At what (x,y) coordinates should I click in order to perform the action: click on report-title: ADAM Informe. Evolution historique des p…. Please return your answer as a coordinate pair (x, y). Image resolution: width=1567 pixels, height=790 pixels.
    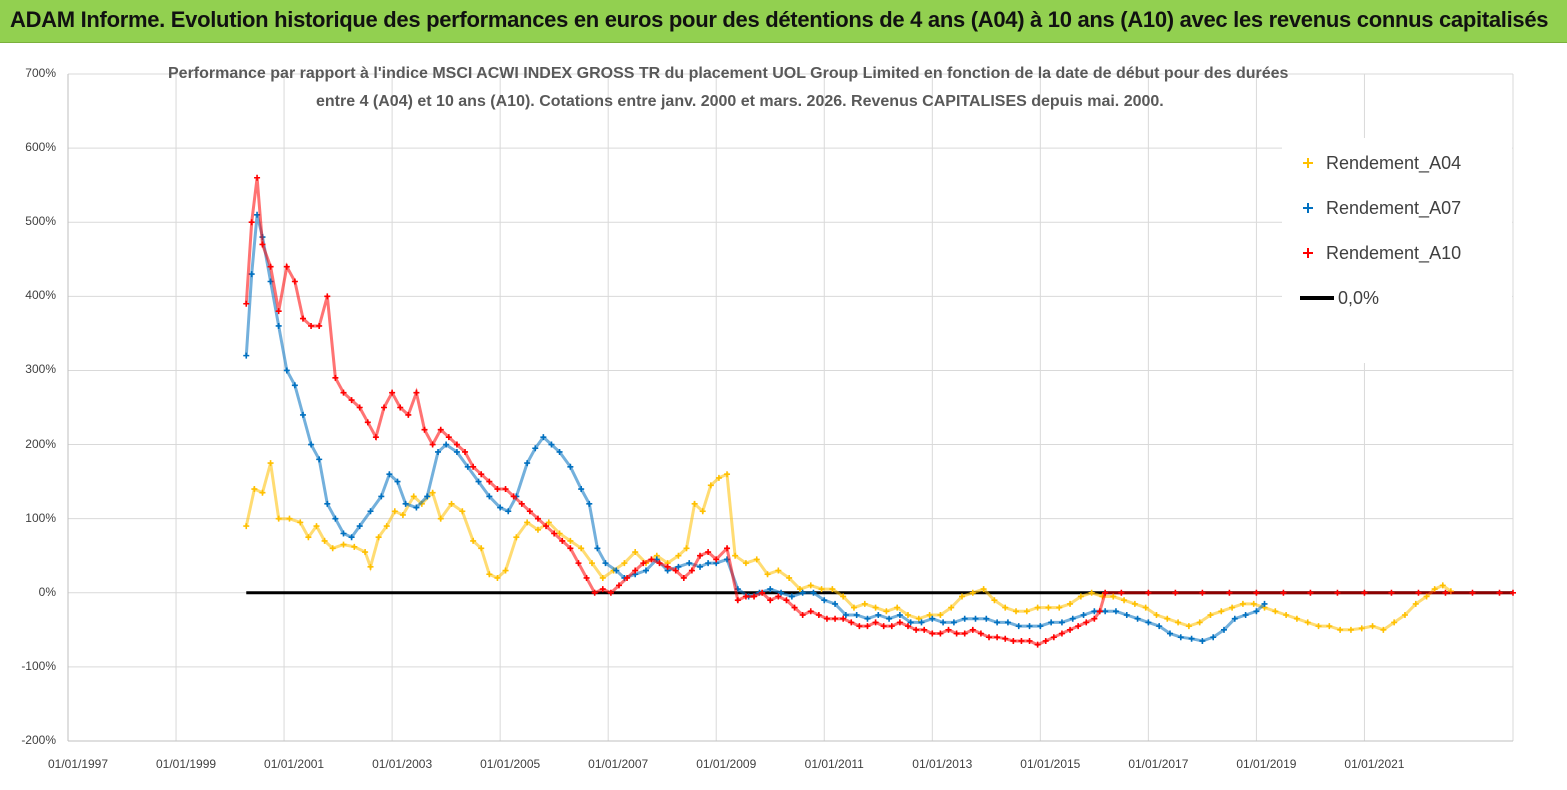
    Looking at the image, I should click on (779, 19).